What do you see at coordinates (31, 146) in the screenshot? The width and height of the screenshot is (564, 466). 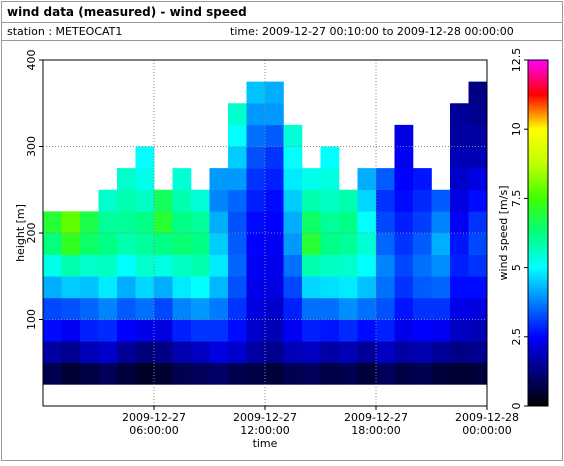 I see `y-tick-label: 300` at bounding box center [31, 146].